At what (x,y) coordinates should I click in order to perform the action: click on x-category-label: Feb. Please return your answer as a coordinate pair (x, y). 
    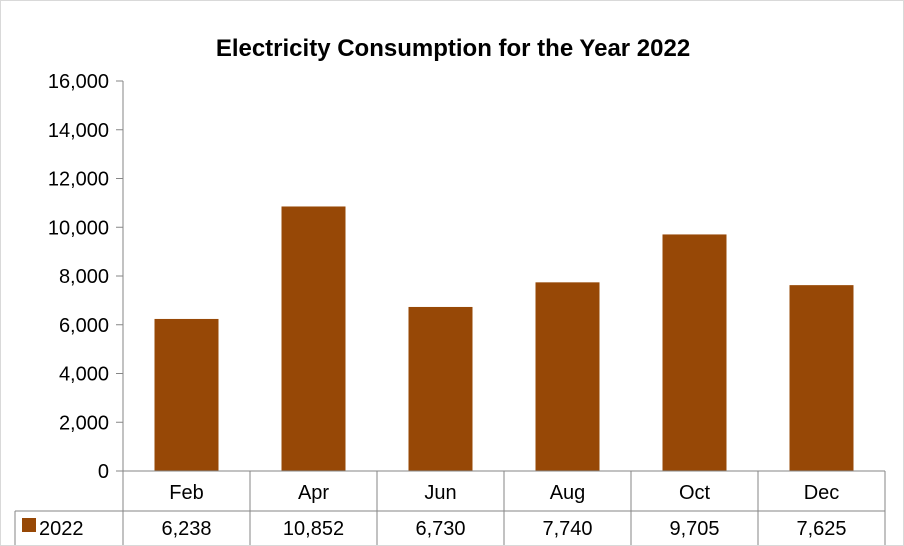
    Looking at the image, I should click on (186, 493).